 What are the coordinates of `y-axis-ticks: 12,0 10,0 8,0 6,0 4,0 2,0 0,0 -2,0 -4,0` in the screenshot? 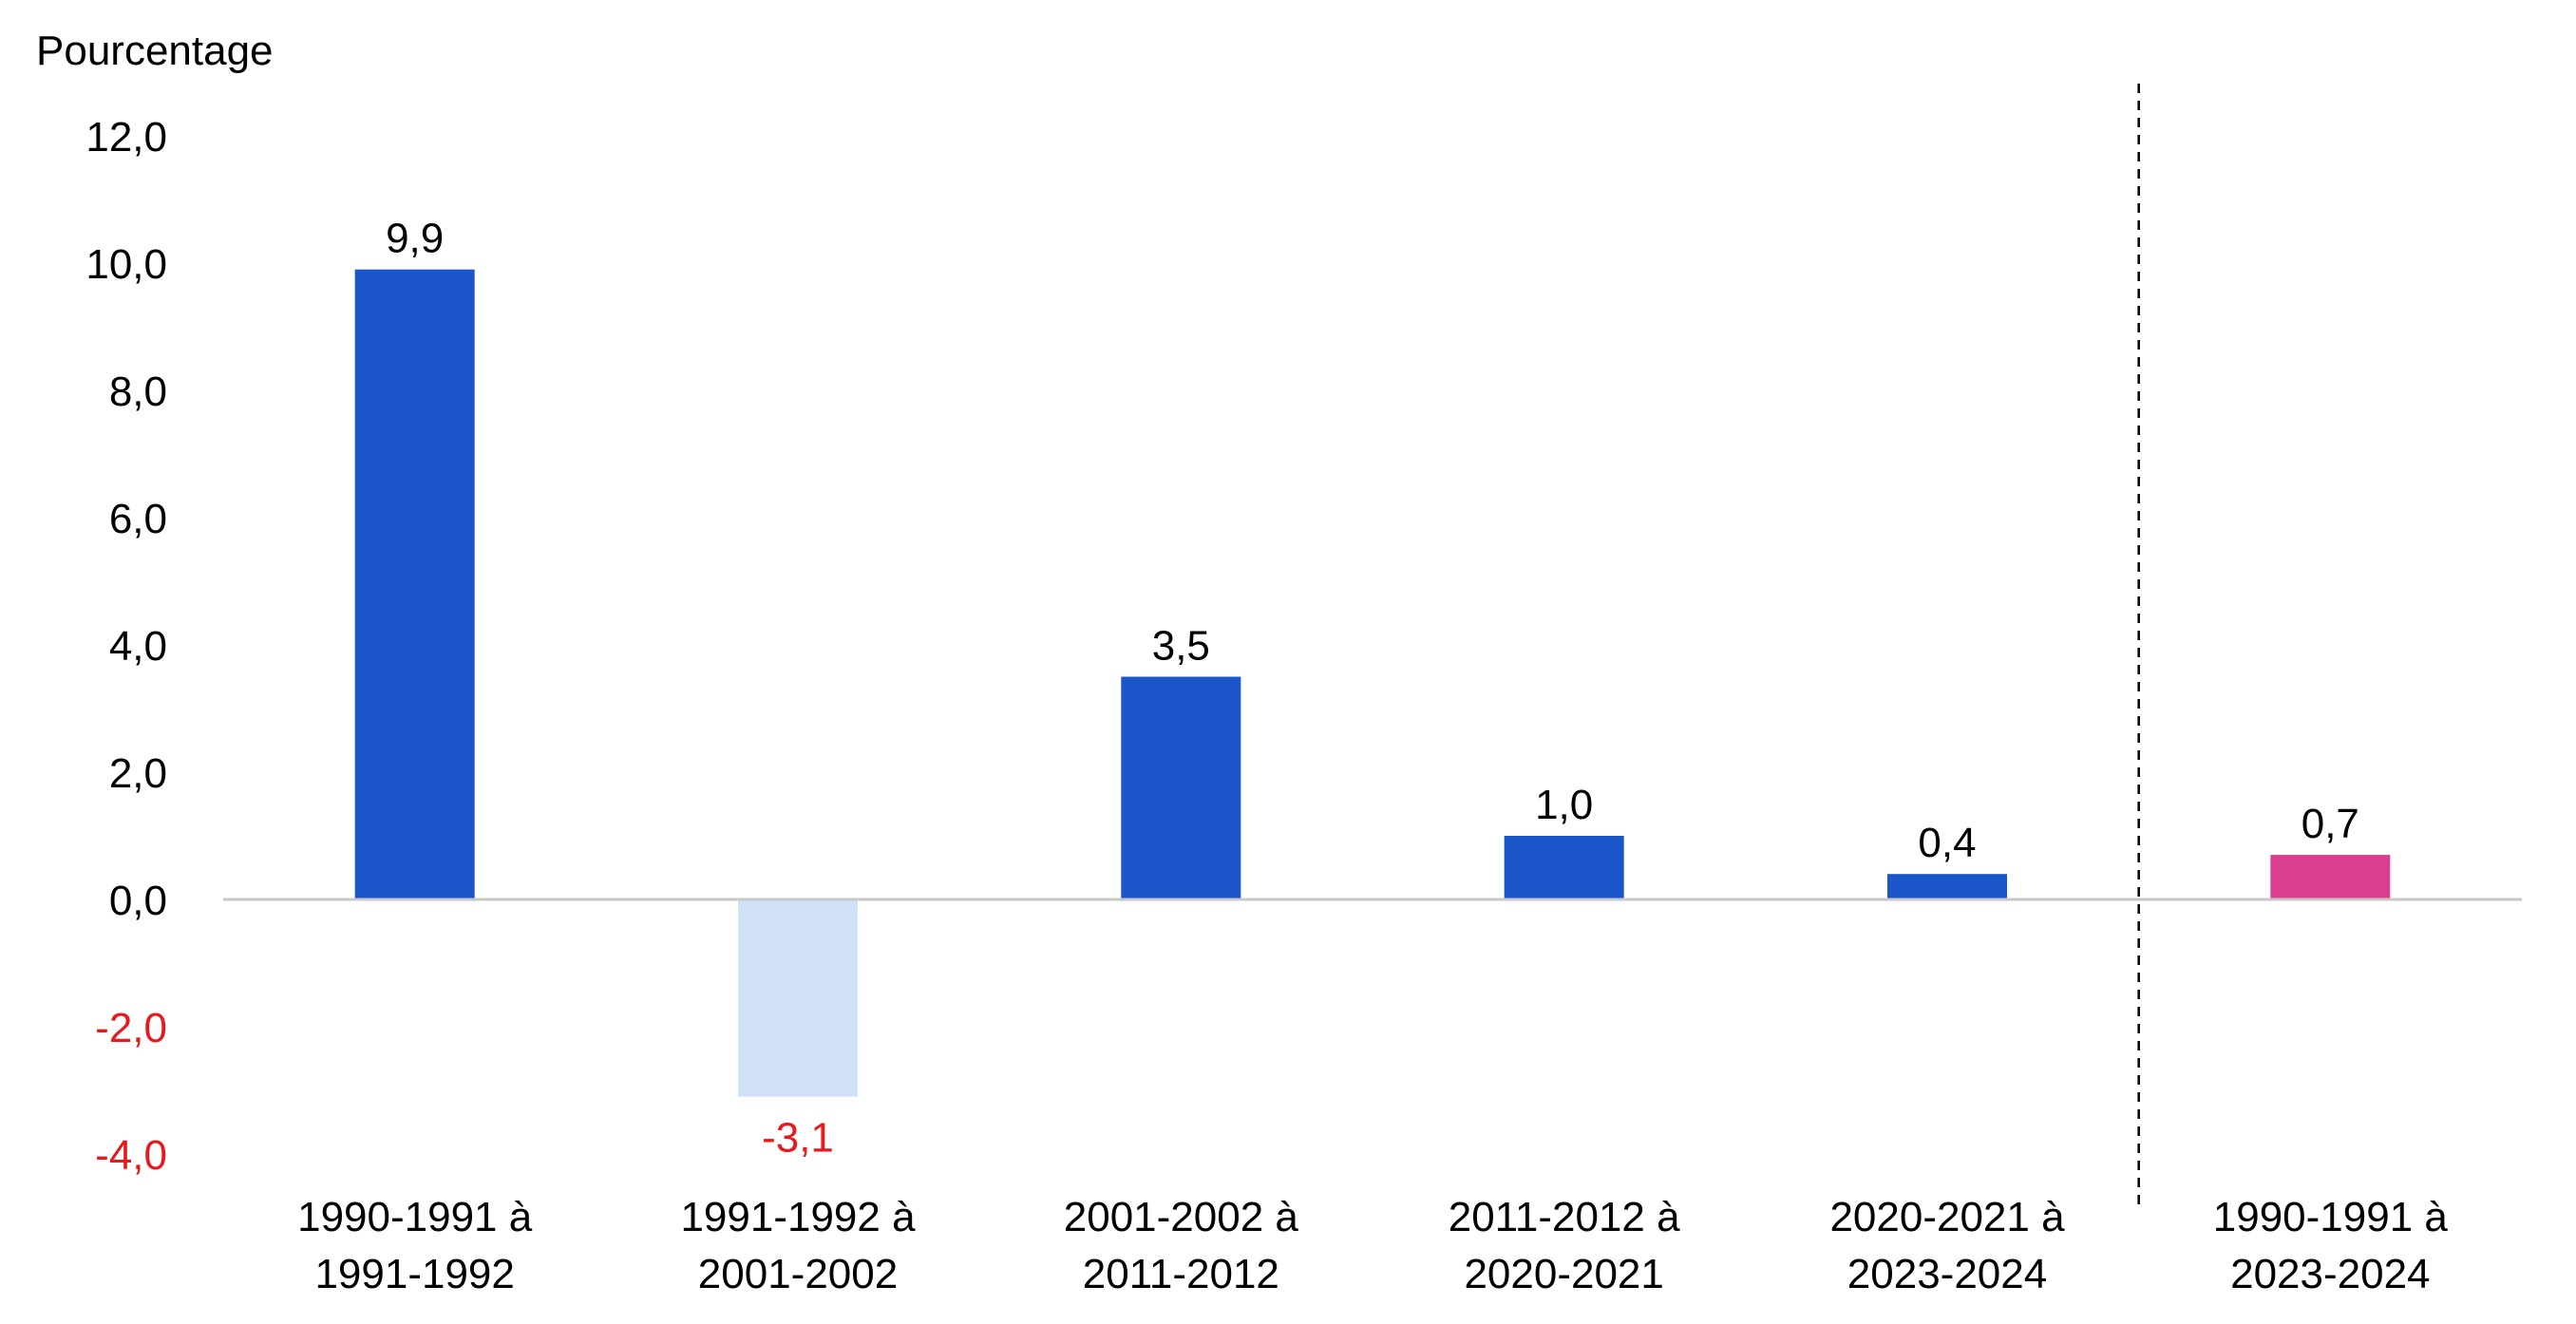 It's located at (126, 646).